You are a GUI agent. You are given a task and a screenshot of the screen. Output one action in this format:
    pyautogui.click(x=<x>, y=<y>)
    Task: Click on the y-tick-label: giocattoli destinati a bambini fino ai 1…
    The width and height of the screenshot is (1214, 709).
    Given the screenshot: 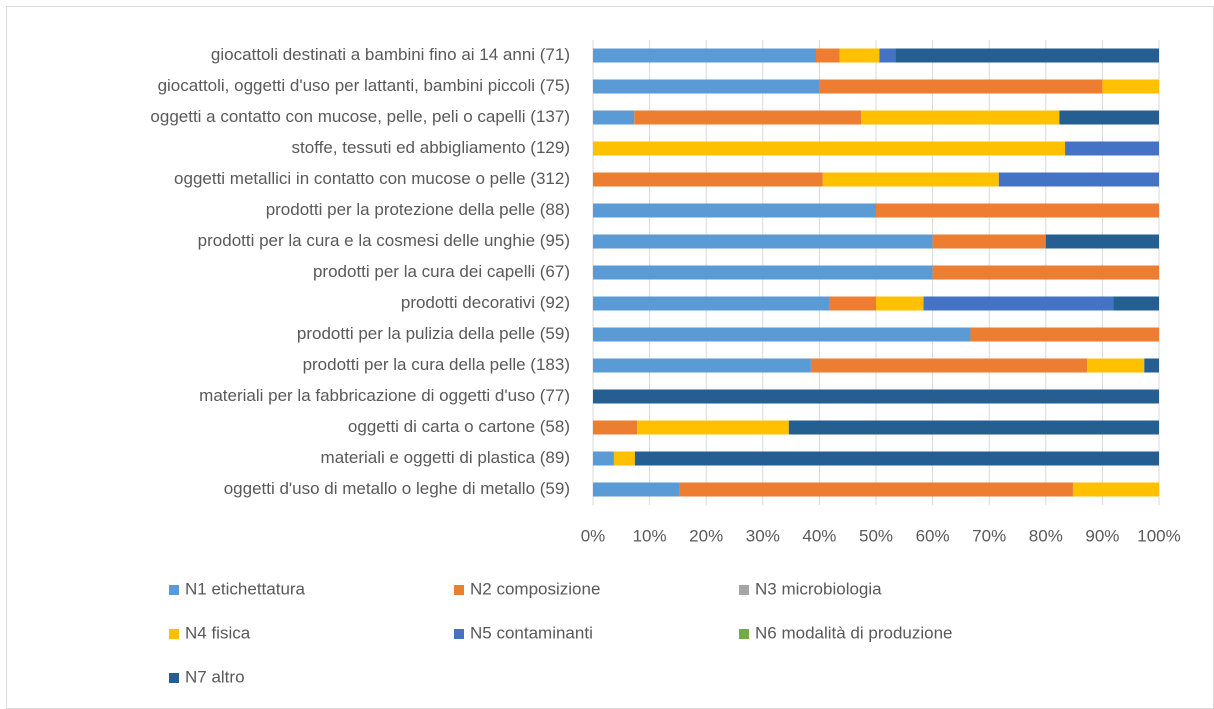 What is the action you would take?
    pyautogui.click(x=390, y=54)
    